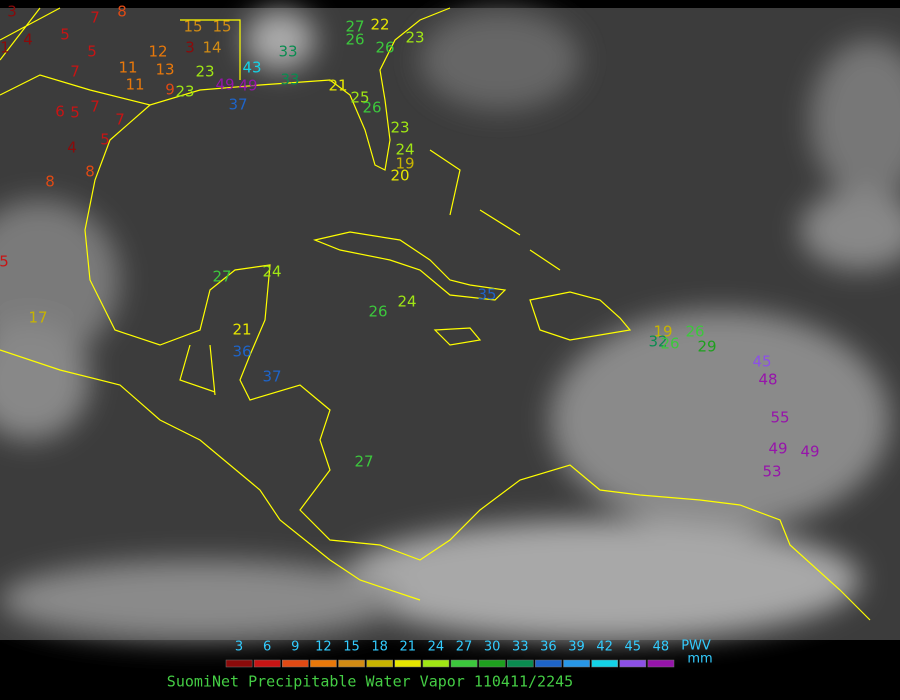 The image size is (900, 700). Describe the element at coordinates (351, 647) in the screenshot. I see `legend-tick-label: 15` at that location.